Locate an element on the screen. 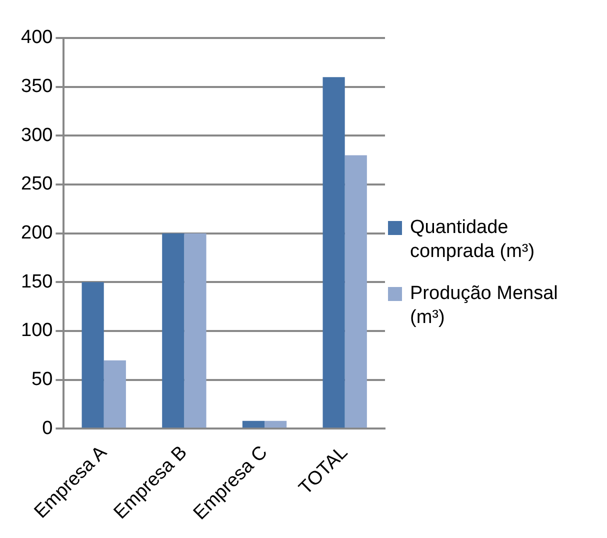 The width and height of the screenshot is (607, 538). y-tick-label: 300 is located at coordinates (37, 135).